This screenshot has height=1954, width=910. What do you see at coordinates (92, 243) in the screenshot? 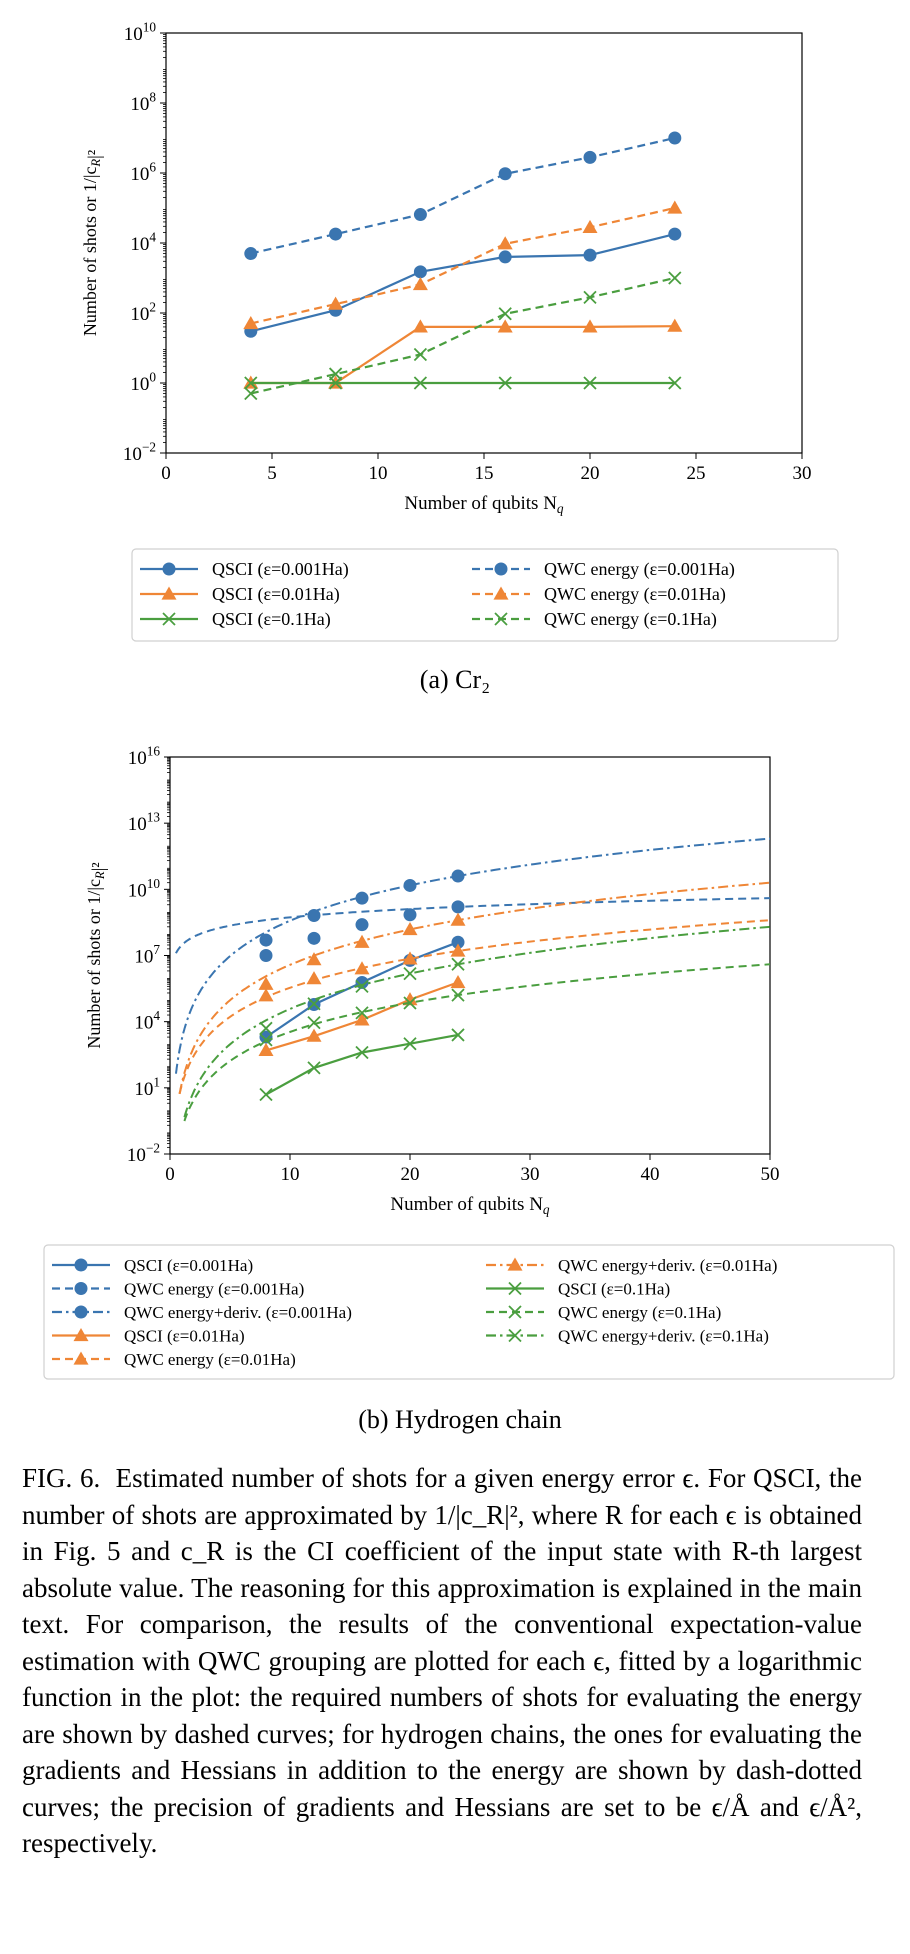
I see `y-axis-label: Number of shots or 1/|cR|²` at bounding box center [92, 243].